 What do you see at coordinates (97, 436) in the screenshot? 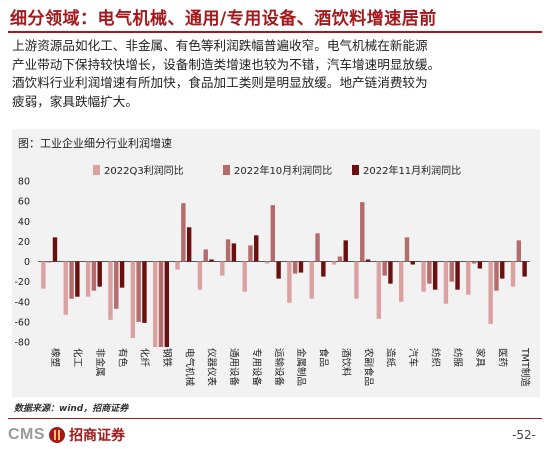
I see `logo-text-cn: 招商证券` at bounding box center [97, 436].